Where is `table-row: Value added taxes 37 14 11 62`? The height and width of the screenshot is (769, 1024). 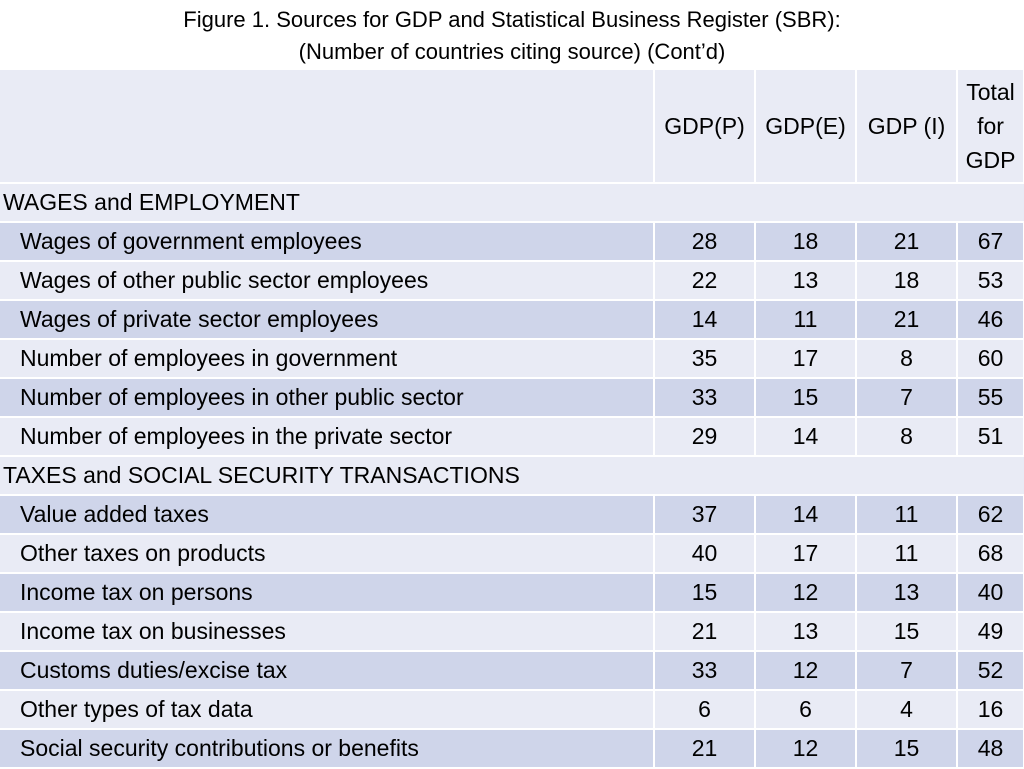 table-row: Value added taxes 37 14 11 62 is located at coordinates (512, 515).